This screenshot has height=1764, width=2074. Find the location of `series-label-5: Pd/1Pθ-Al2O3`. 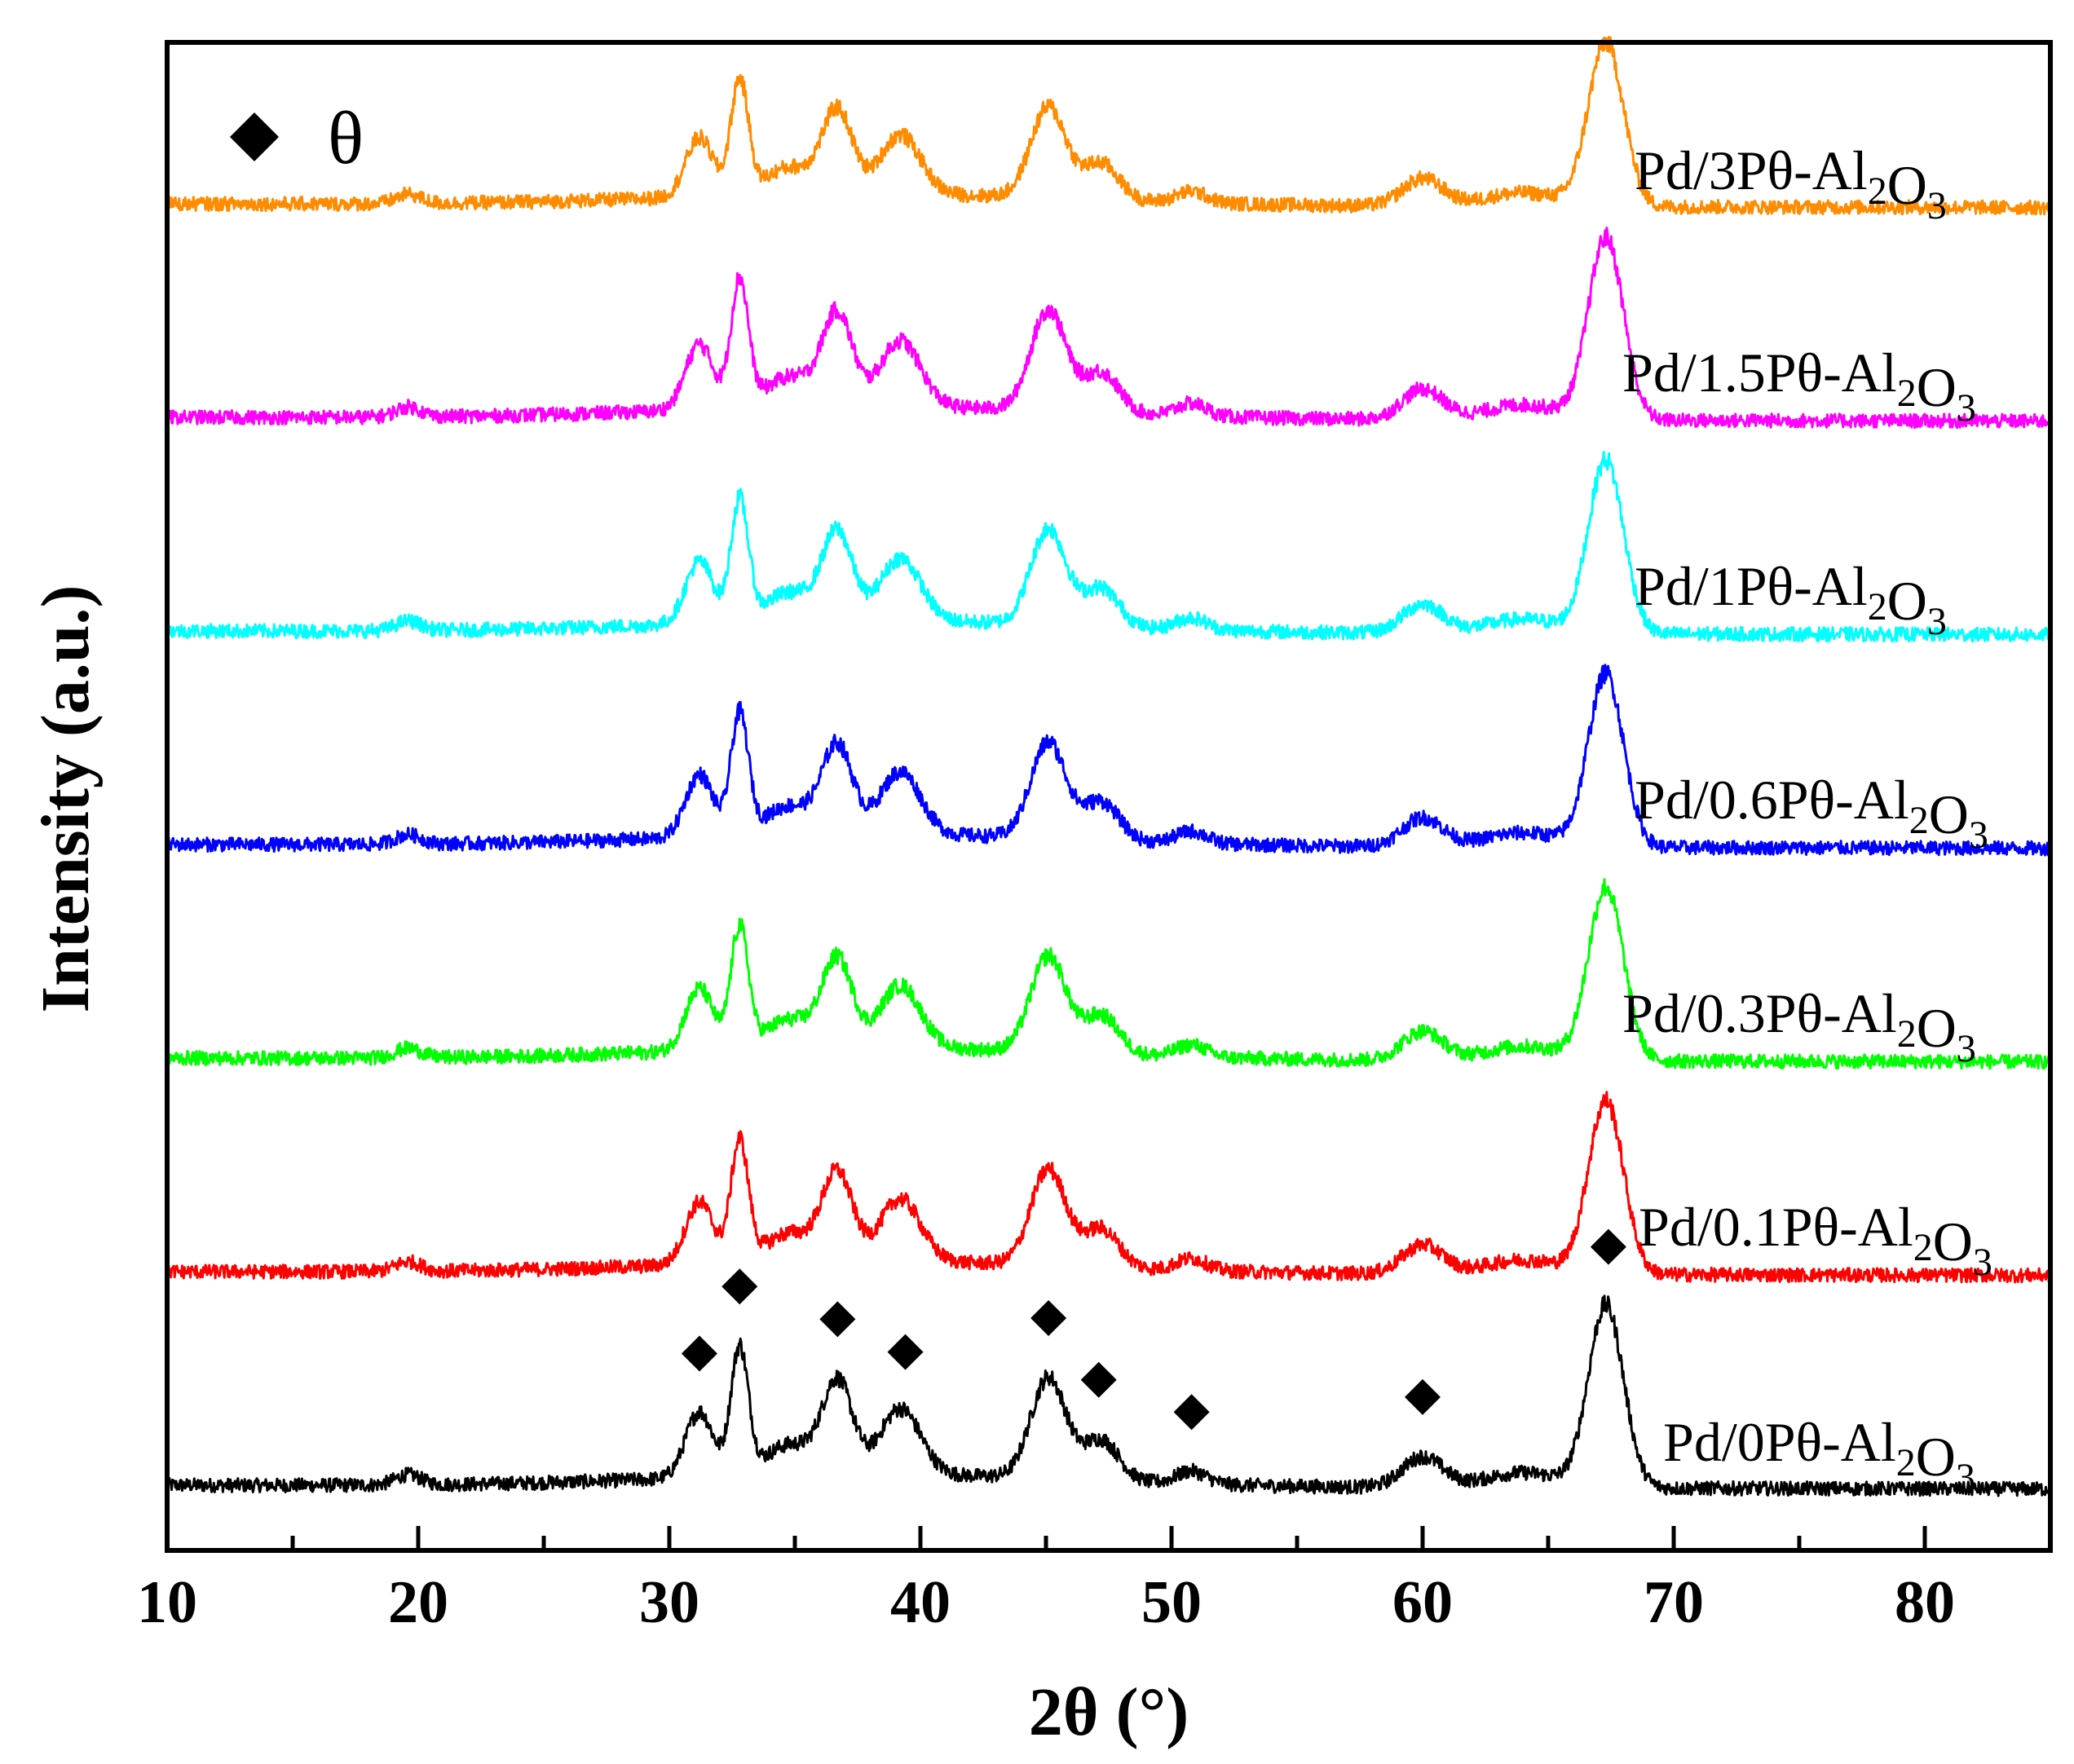

series-label-5: Pd/1Pθ-Al2O3 is located at coordinates (1791, 599).